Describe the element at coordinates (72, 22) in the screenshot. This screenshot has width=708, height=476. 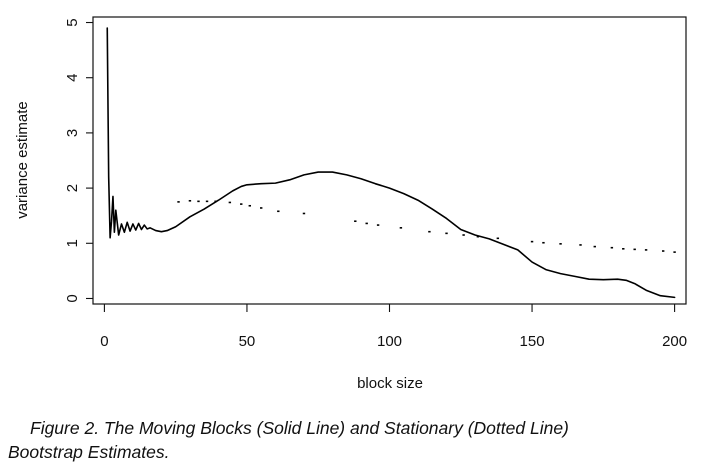
I see `y-tick-label: 5` at that location.